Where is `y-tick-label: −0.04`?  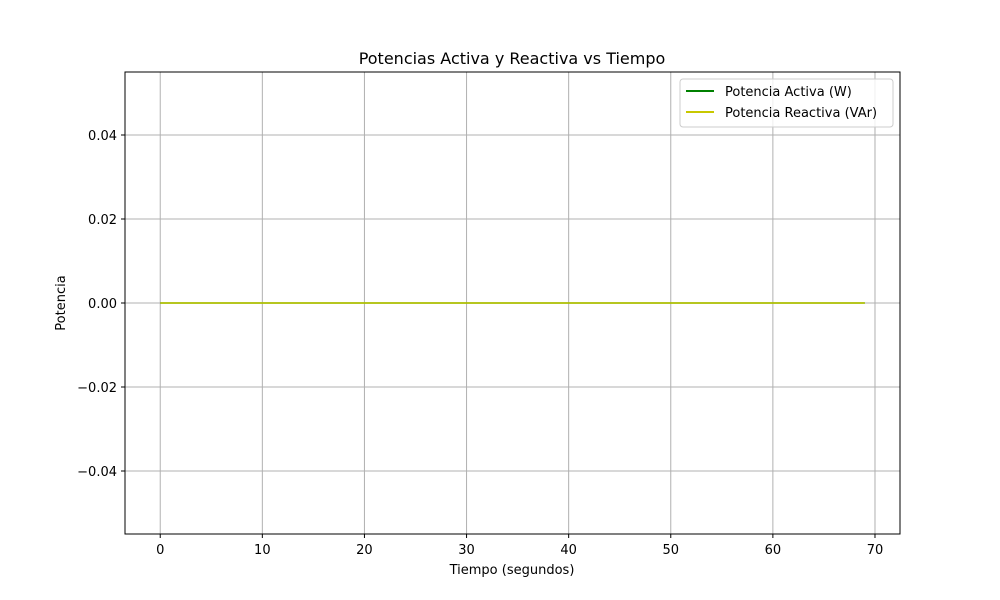
y-tick-label: −0.04 is located at coordinates (97, 472).